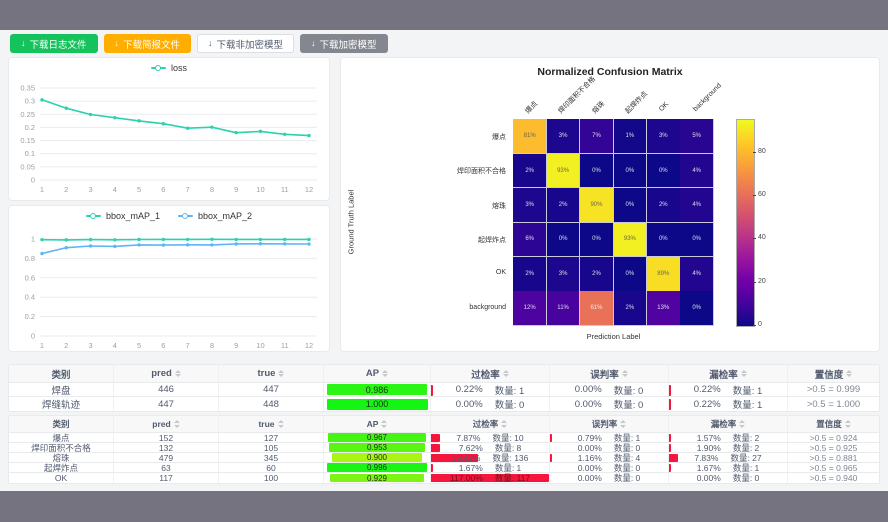 The height and width of the screenshot is (522, 888). I want to click on header-label: 误判率, so click(604, 424).